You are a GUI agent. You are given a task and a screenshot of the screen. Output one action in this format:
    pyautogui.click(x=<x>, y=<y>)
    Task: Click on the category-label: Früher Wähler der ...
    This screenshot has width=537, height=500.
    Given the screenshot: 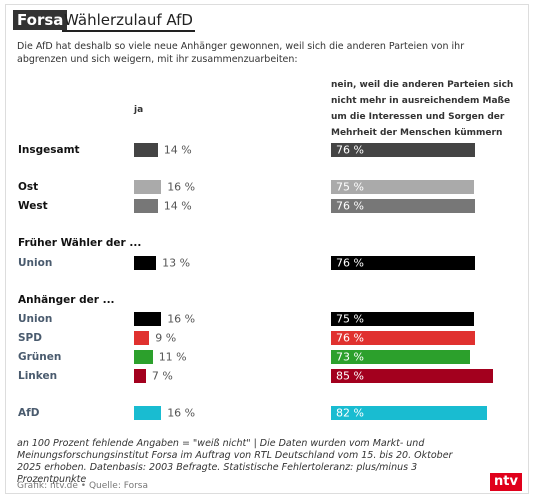 What is the action you would take?
    pyautogui.click(x=80, y=243)
    